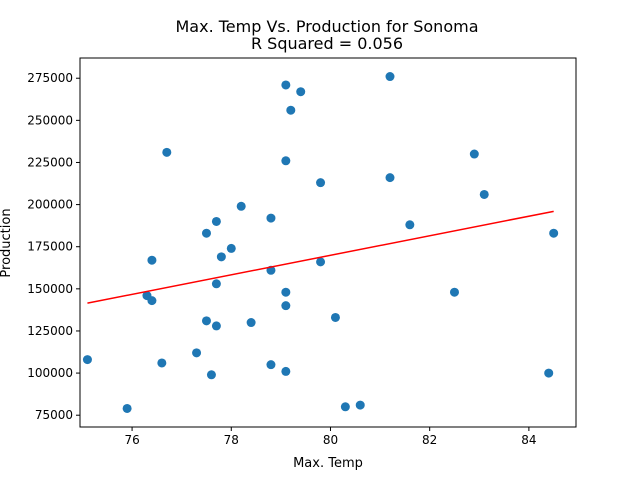 The image size is (640, 480). What do you see at coordinates (528, 440) in the screenshot?
I see `x-tick-label: 84` at bounding box center [528, 440].